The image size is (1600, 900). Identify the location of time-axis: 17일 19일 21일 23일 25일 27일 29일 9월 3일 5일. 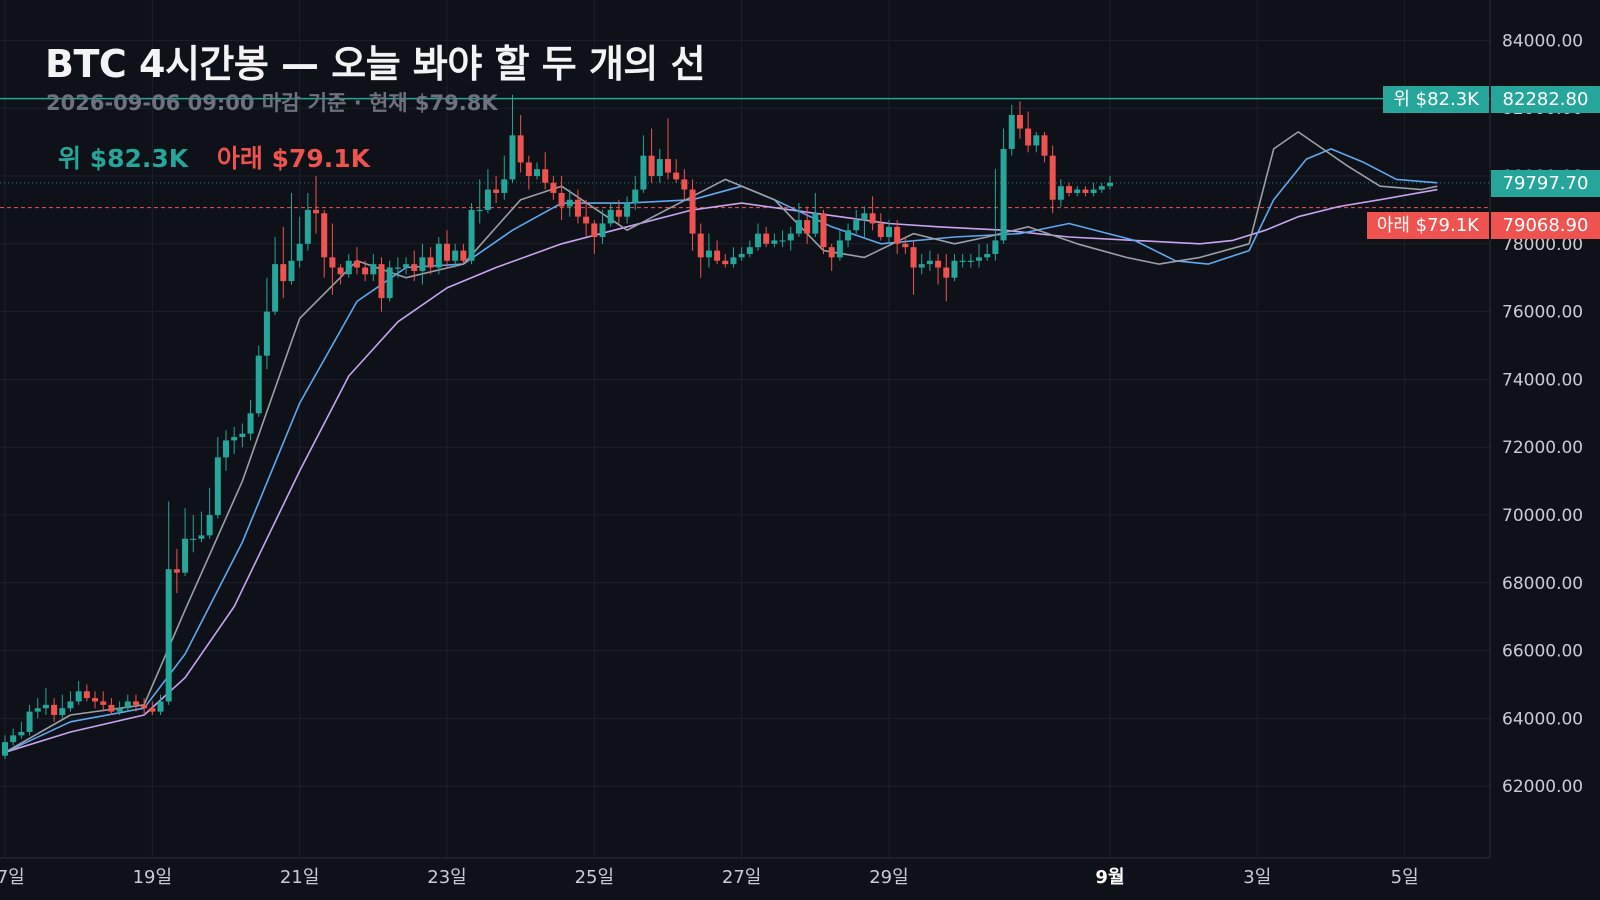
(709, 877).